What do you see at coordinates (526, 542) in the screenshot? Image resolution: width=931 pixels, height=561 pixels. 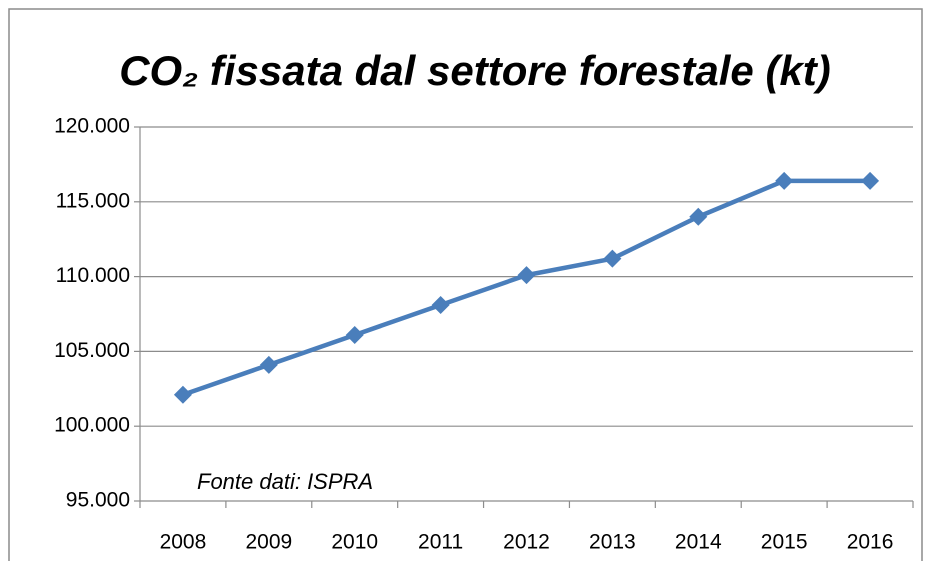 I see `x-tick-label: 2012` at bounding box center [526, 542].